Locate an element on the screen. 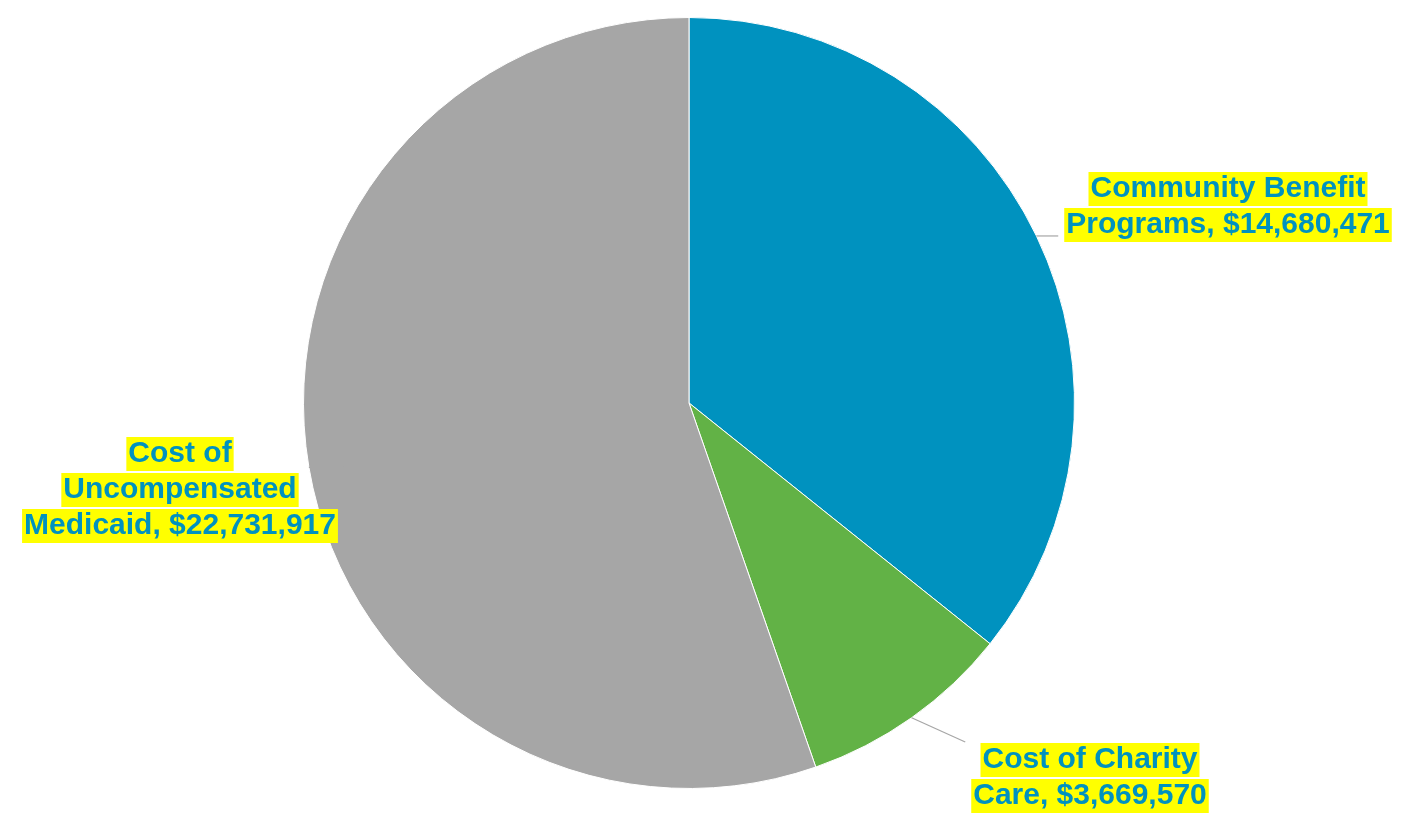 The image size is (1404, 818). slice-label: Cost of Uncompensated Medicaid, $22,731,917 is located at coordinates (180, 488).